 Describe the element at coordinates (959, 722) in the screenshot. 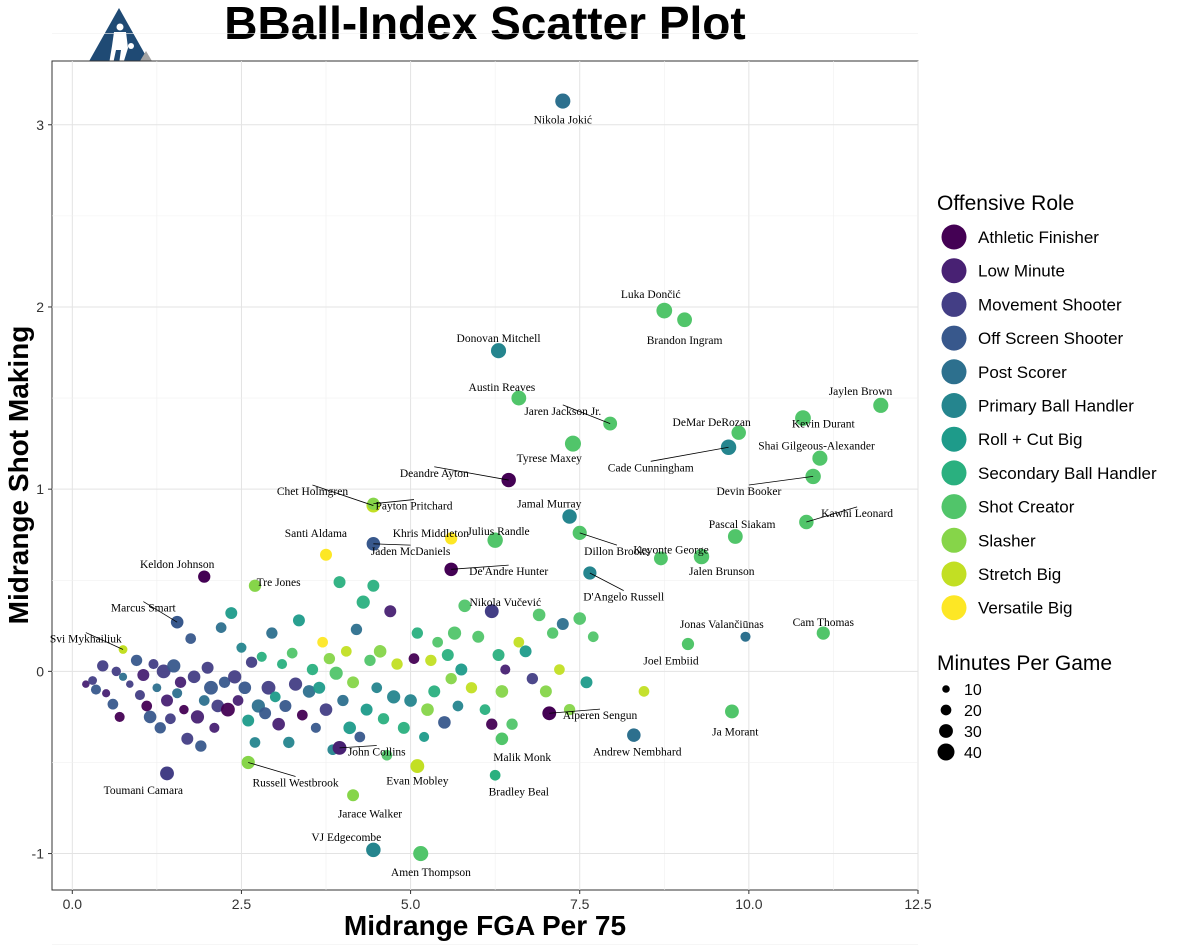

I see `size-legend: 10 20 30 40` at that location.